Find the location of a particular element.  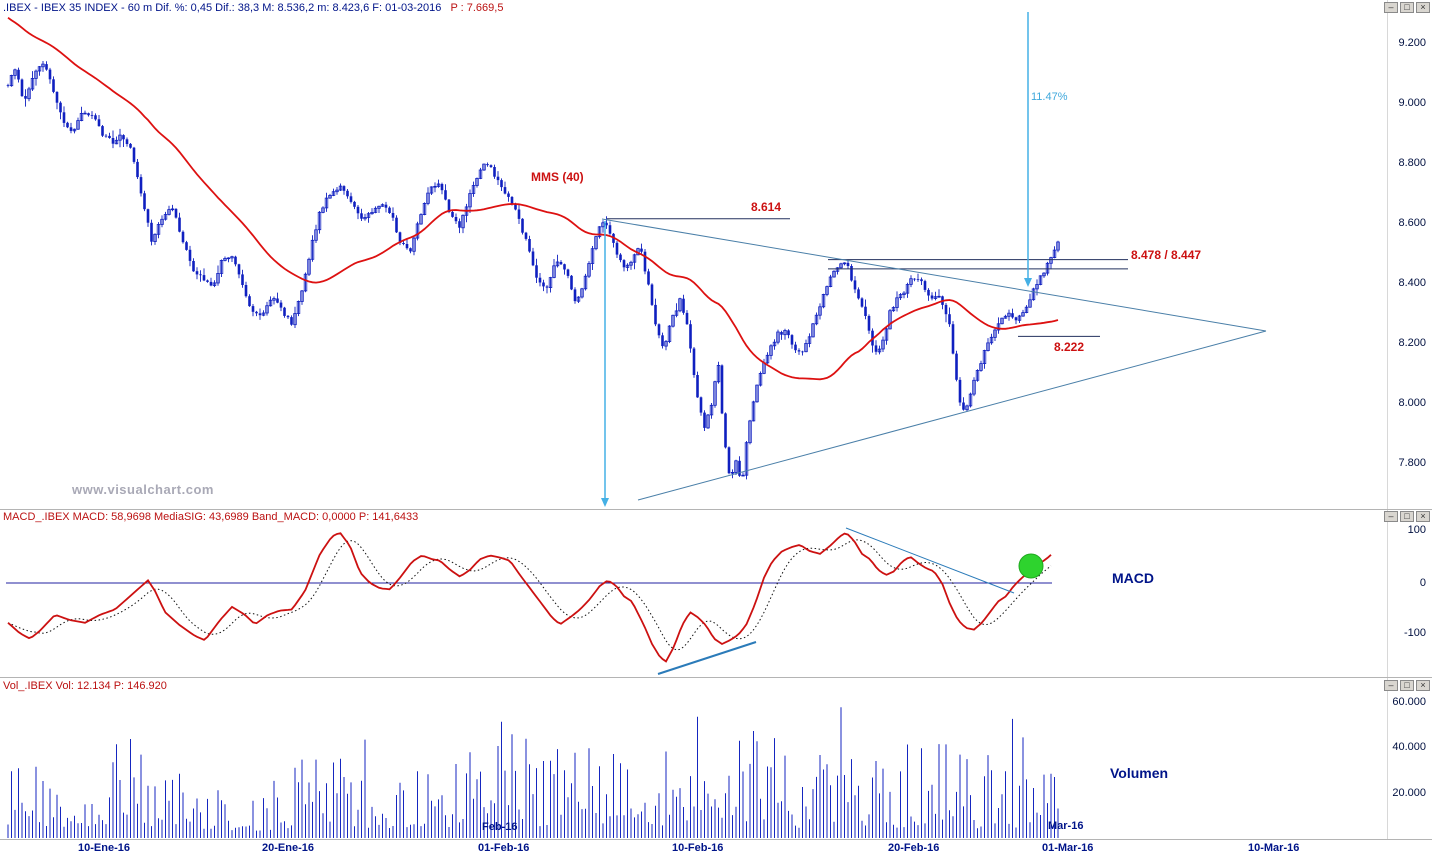

month-label-mar: Mar-16 is located at coordinates (1066, 826).